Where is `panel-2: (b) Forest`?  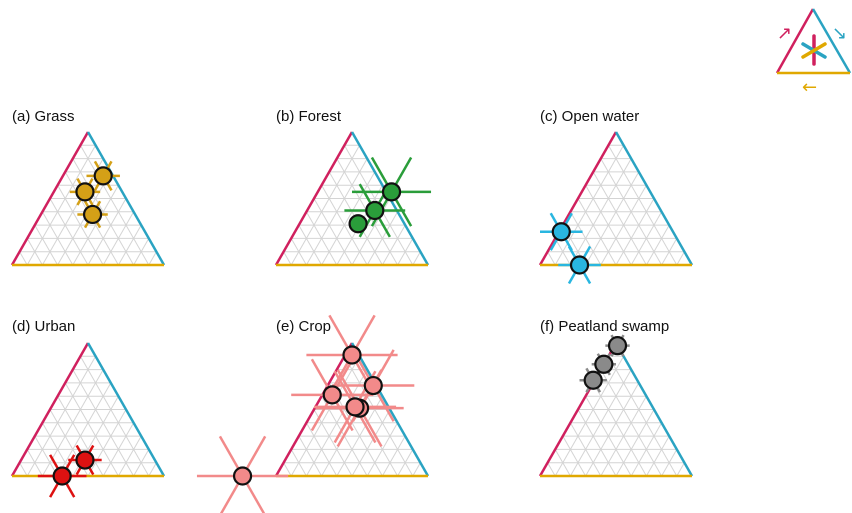 panel-2: (b) Forest is located at coordinates (353, 187).